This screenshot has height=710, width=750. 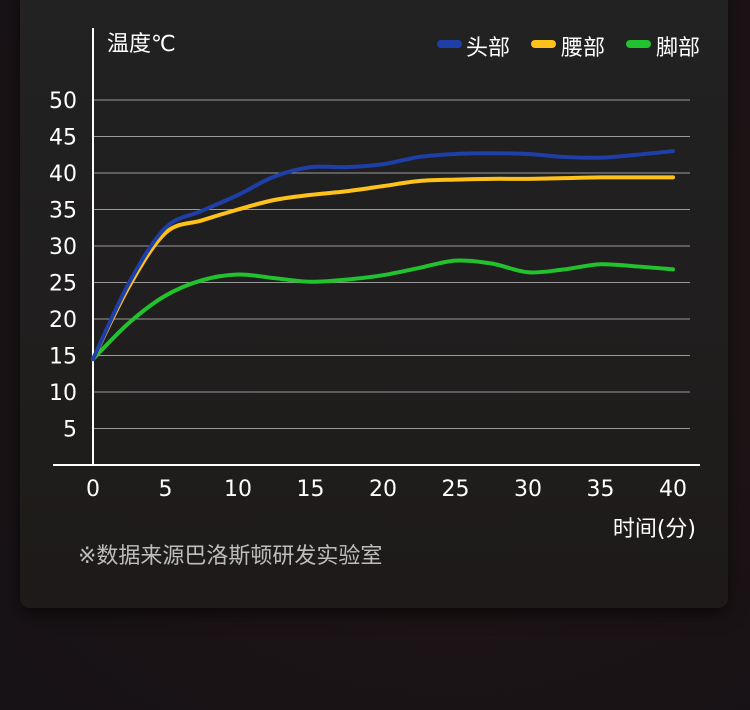 I want to click on legend-label-2: 脚部, so click(x=678, y=48).